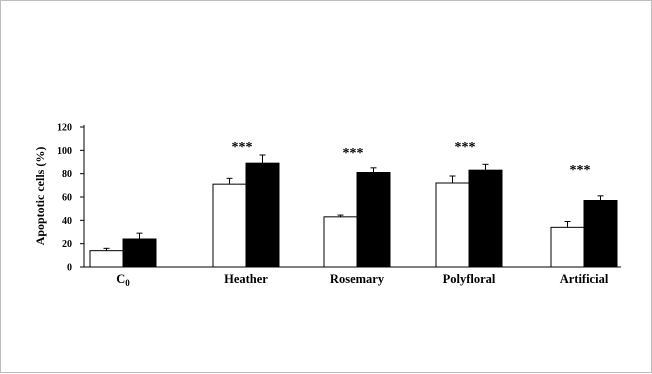  I want to click on y-tick-label: 0, so click(69, 268).